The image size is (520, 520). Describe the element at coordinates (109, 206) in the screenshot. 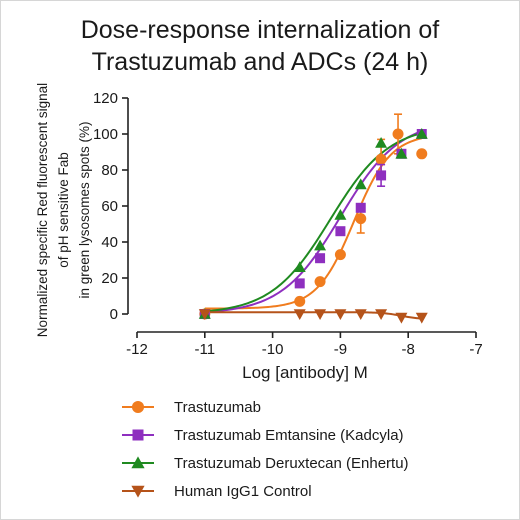

I see `y-tick-label: 60` at that location.